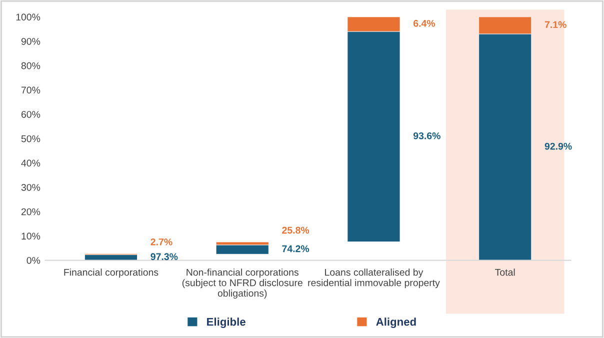 The width and height of the screenshot is (604, 338). Describe the element at coordinates (426, 136) in the screenshot. I see `annotation: 93.6%` at that location.